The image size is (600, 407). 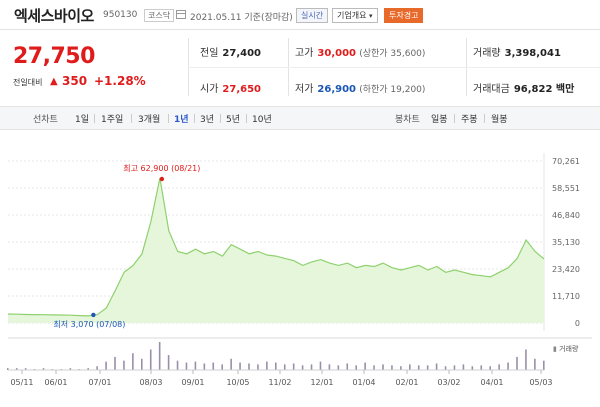 I want to click on stock-code: 950130, so click(x=120, y=15).